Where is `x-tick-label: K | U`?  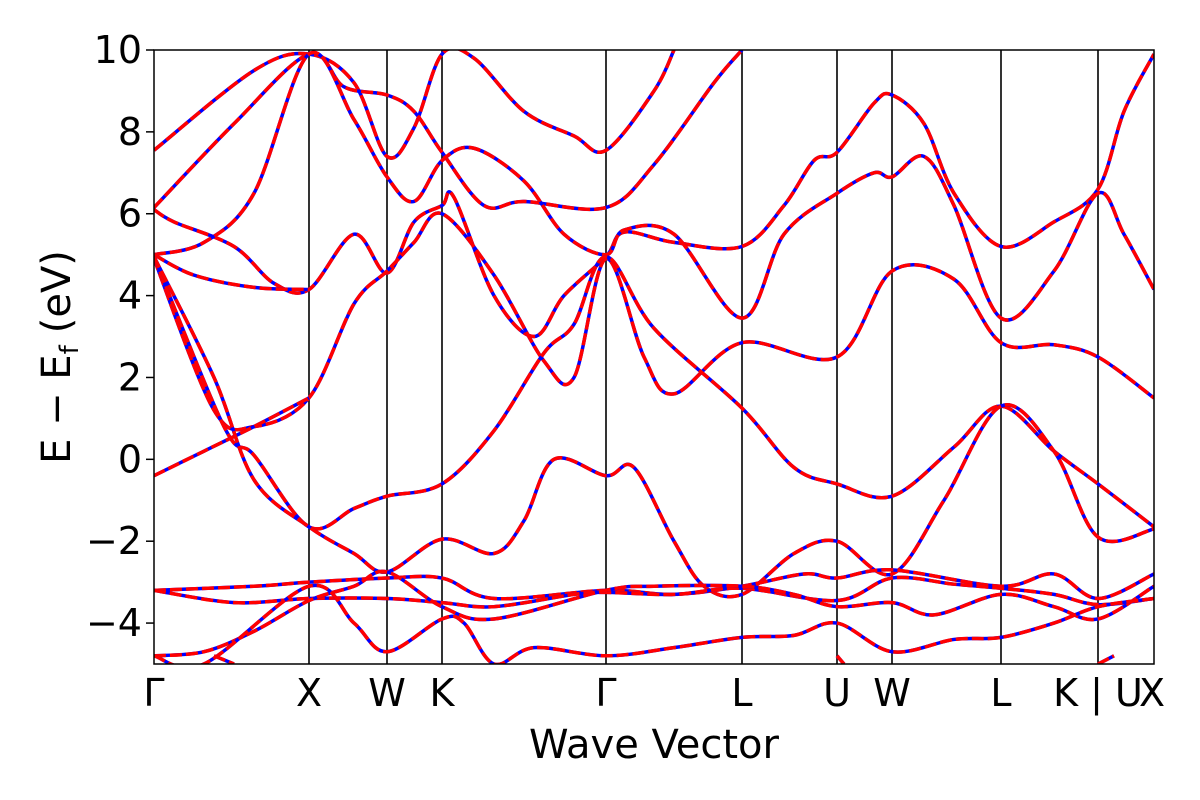 x-tick-label: K | U is located at coordinates (1098, 693).